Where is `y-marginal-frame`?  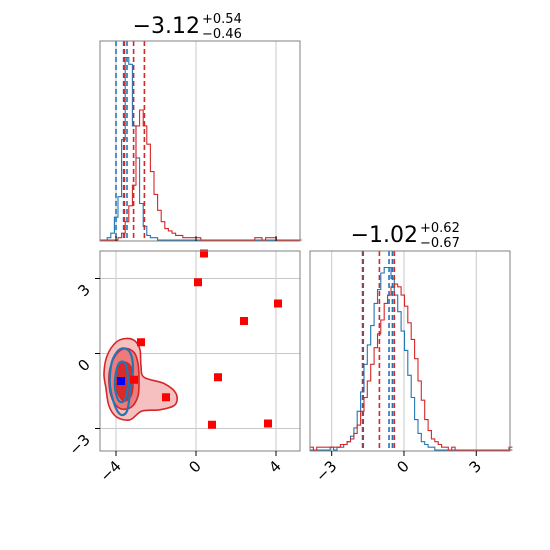
y-marginal-frame is located at coordinates (410, 351).